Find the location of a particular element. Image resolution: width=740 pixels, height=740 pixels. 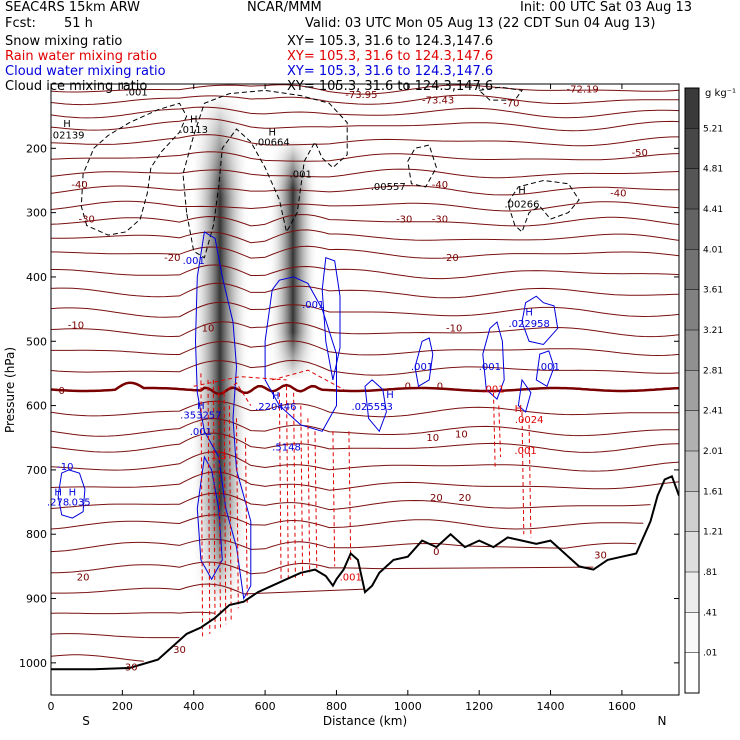

end-label-left: S is located at coordinates (86, 721).